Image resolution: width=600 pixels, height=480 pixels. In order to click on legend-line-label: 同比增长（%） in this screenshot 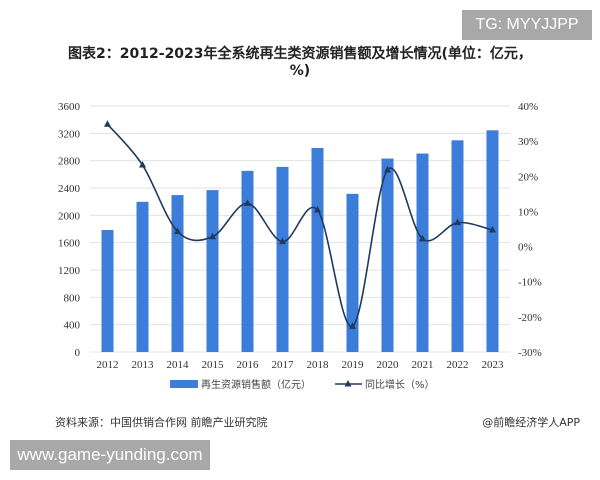, I will do `click(400, 384)`.